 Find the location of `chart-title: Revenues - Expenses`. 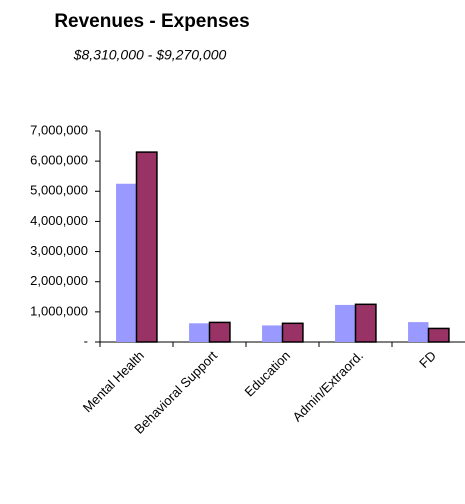

chart-title: Revenues - Expenses is located at coordinates (151, 21).